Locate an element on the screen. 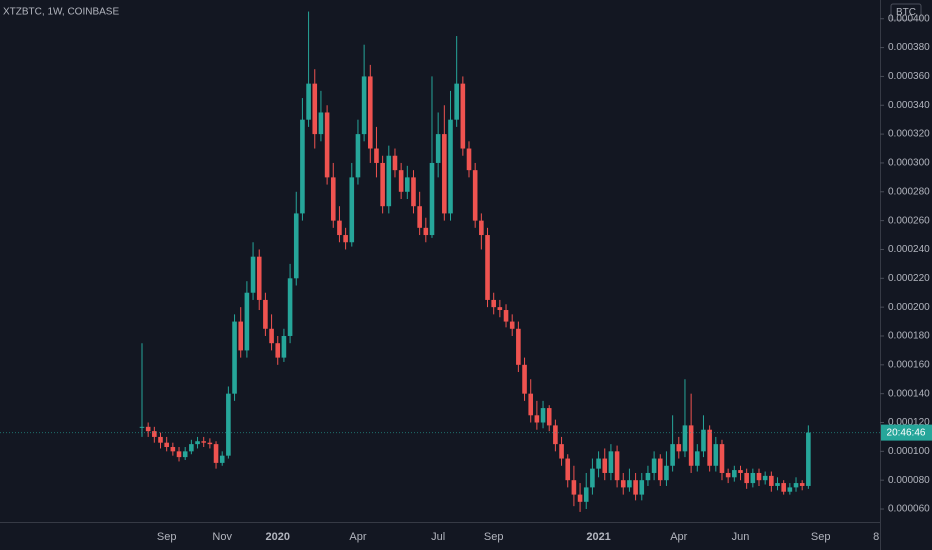 Image resolution: width=932 pixels, height=550 pixels. currency-box is located at coordinates (906, 12).